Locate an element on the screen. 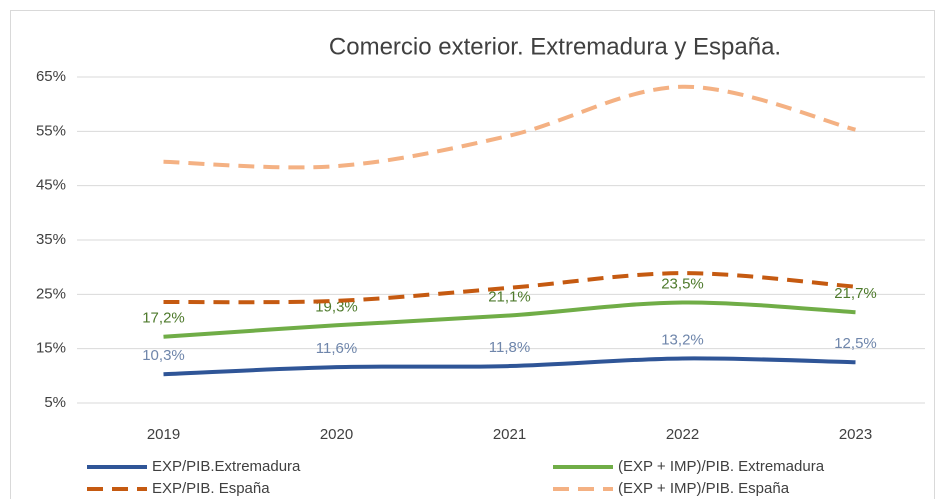 The width and height of the screenshot is (936, 499). legend-label: EXP/PIB. España is located at coordinates (211, 488).